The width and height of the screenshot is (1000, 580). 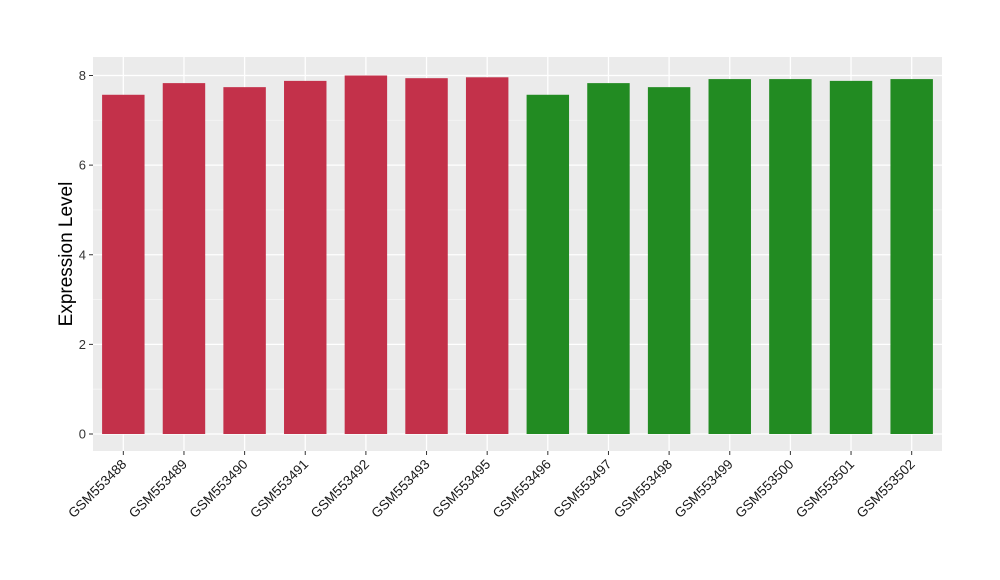 I want to click on x-tick-label: GSM553498, so click(x=643, y=489).